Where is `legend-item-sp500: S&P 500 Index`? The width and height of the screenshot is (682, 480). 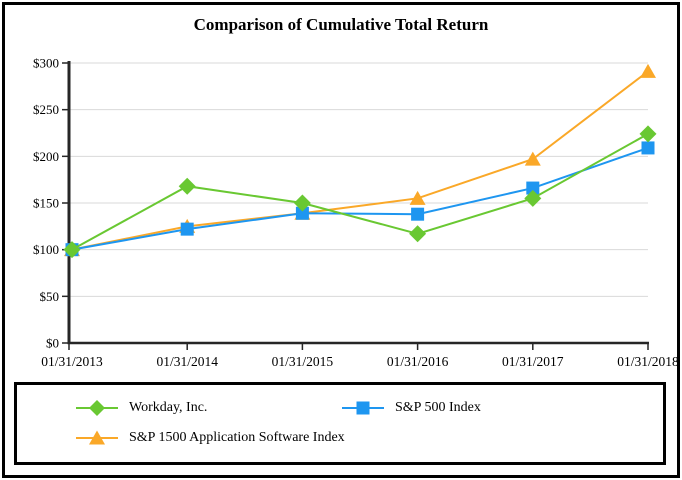 legend-item-sp500: S&P 500 Index is located at coordinates (411, 408).